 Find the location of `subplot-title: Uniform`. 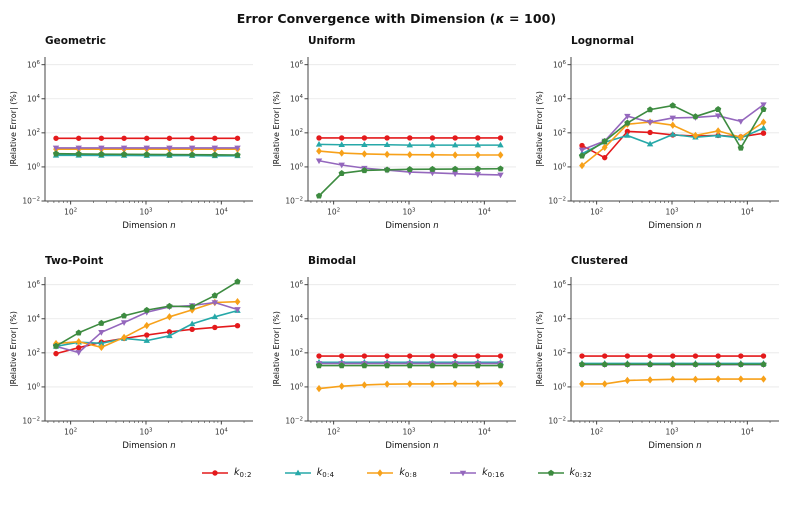

subplot-title: Uniform is located at coordinates (332, 41).